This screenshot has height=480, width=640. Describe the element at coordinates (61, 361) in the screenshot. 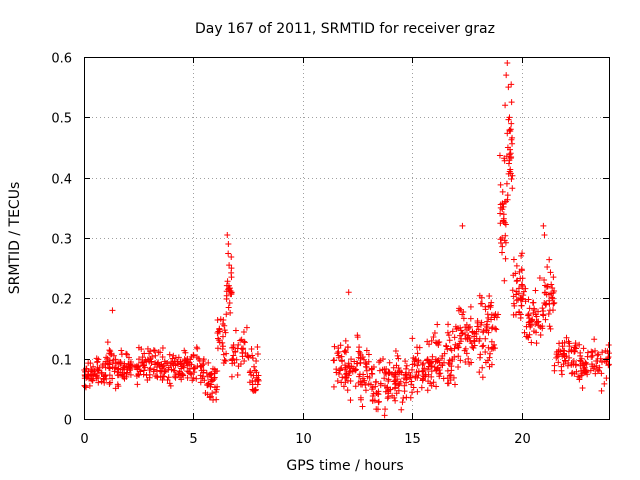

I see `y-tick-label: 0.1` at that location.